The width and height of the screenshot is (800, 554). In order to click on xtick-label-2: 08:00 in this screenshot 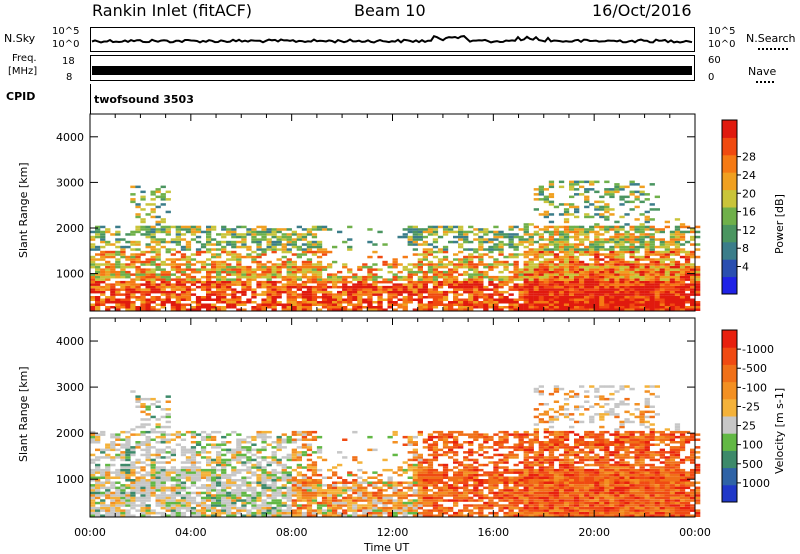, I will do `click(292, 532)`.